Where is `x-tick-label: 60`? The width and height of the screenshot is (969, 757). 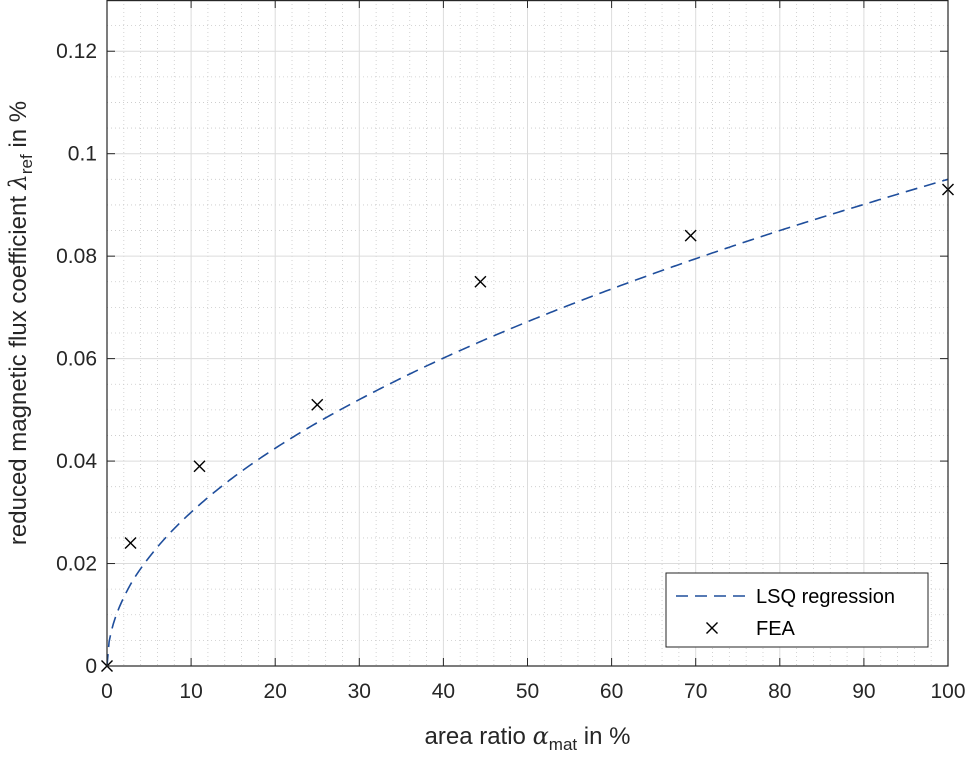
x-tick-label: 60 is located at coordinates (611, 691).